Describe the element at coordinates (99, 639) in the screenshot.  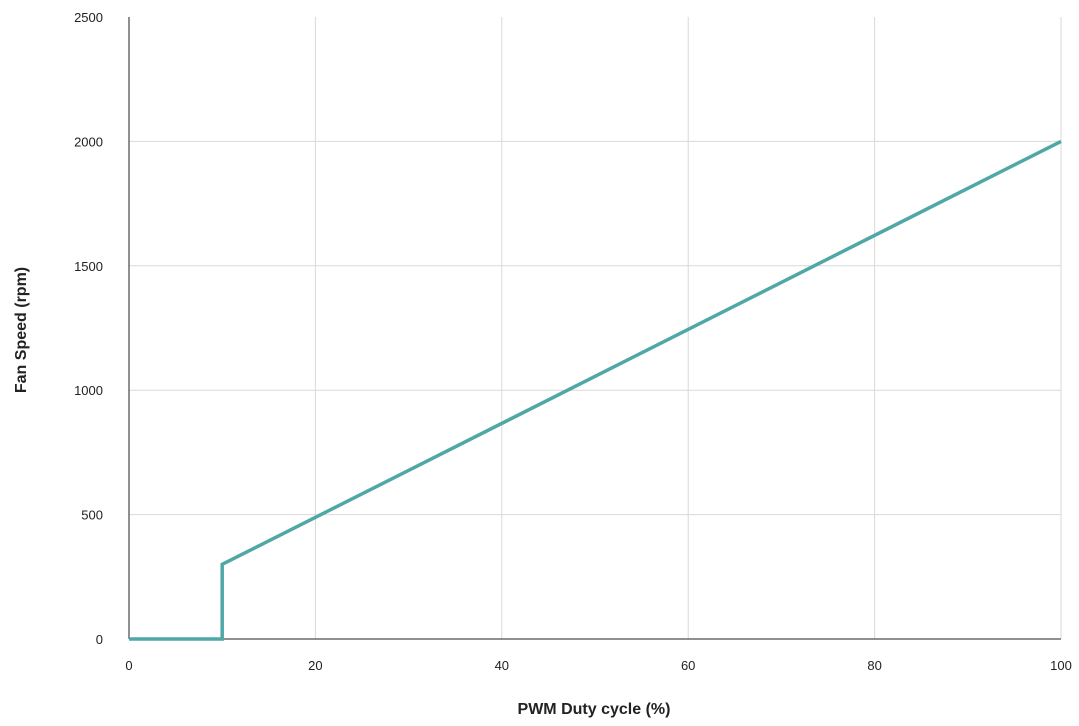
I see `y-tick-label: 0` at that location.